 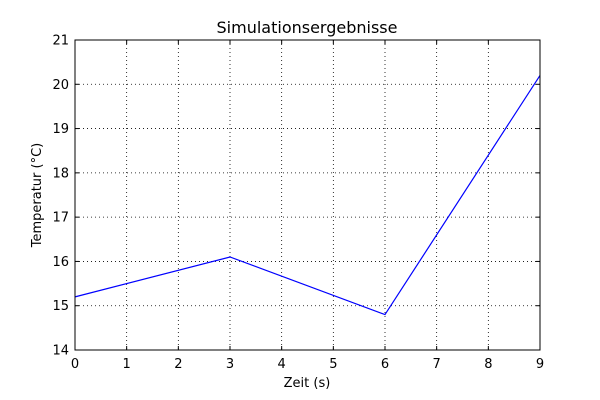 I want to click on x-tick-label: 0, so click(x=75, y=364).